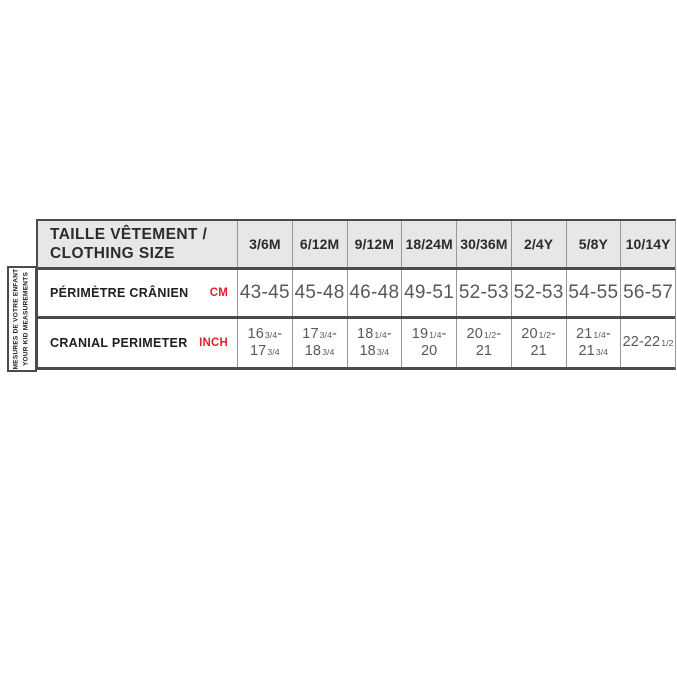  What do you see at coordinates (213, 343) in the screenshot?
I see `unit-label-inch: INCH` at bounding box center [213, 343].